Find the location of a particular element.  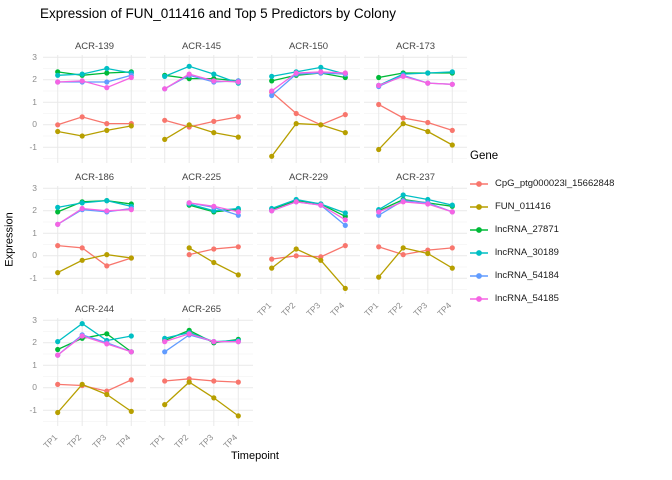

legend-entry: lncRNA_54184 is located at coordinates (542, 275).